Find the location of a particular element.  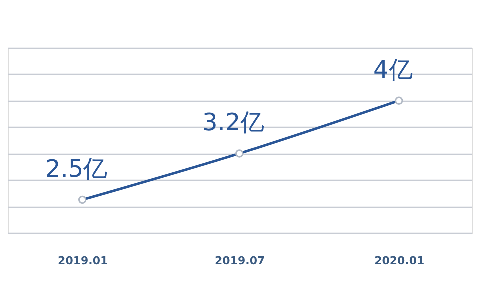

x-tick-label: 2019.07 is located at coordinates (240, 261).